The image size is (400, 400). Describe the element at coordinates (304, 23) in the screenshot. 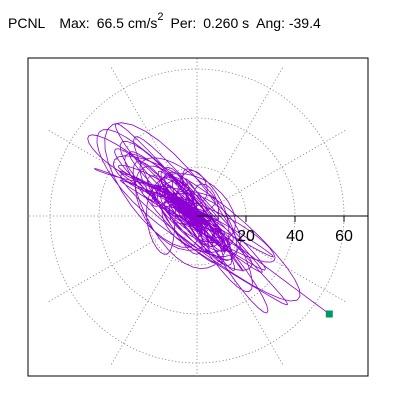

I see `angle-value: -39.4` at that location.